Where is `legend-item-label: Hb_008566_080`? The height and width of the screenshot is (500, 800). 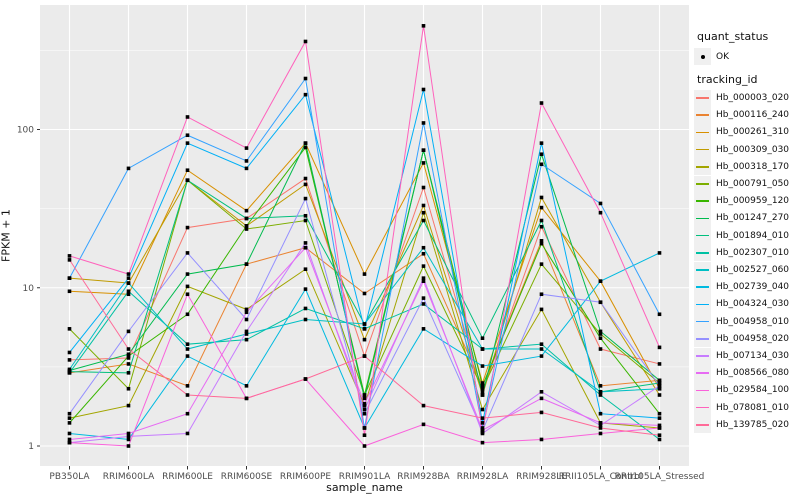
legend-item-label: Hb_008566_080 is located at coordinates (753, 373).